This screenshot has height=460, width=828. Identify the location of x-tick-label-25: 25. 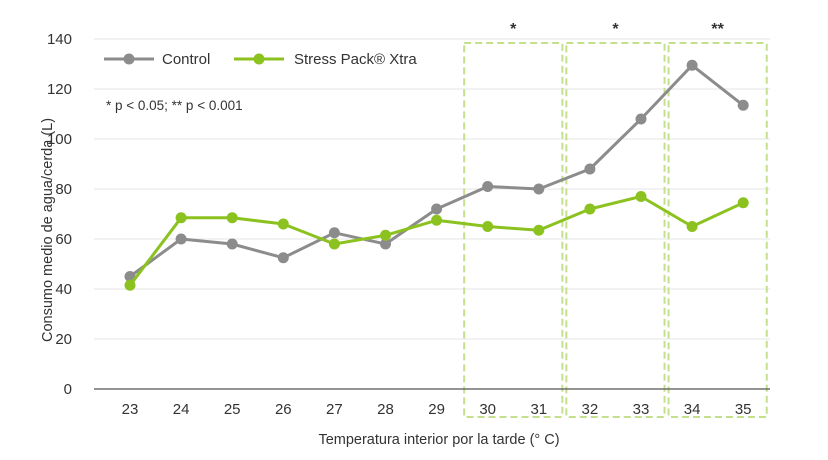
(232, 409).